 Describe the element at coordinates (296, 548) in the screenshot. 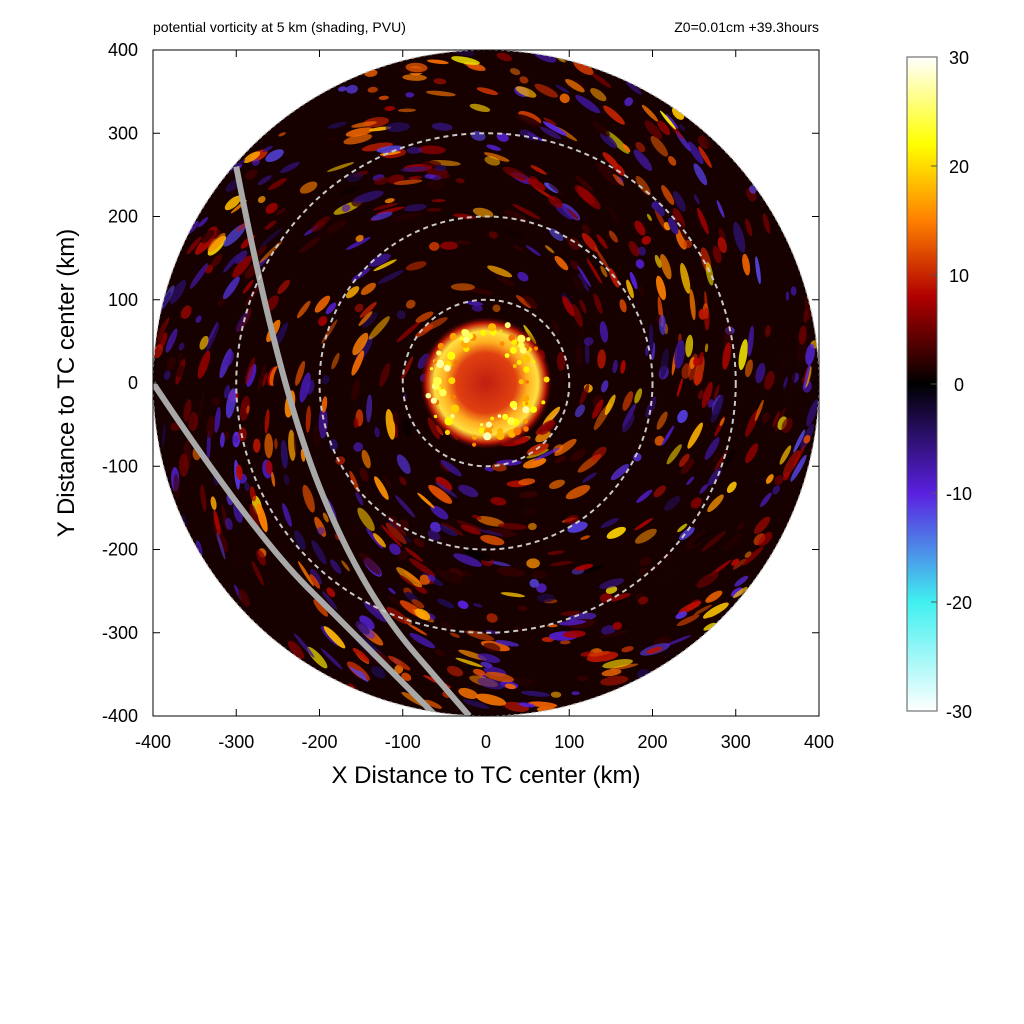

I see `track-line-b` at that location.